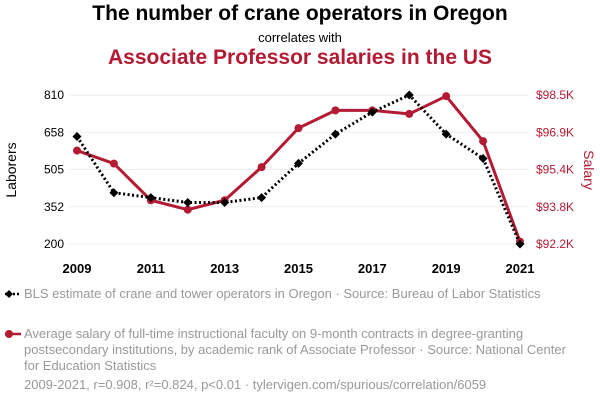  What do you see at coordinates (555, 95) in the screenshot?
I see `right-tick-label: $98.5K` at bounding box center [555, 95].